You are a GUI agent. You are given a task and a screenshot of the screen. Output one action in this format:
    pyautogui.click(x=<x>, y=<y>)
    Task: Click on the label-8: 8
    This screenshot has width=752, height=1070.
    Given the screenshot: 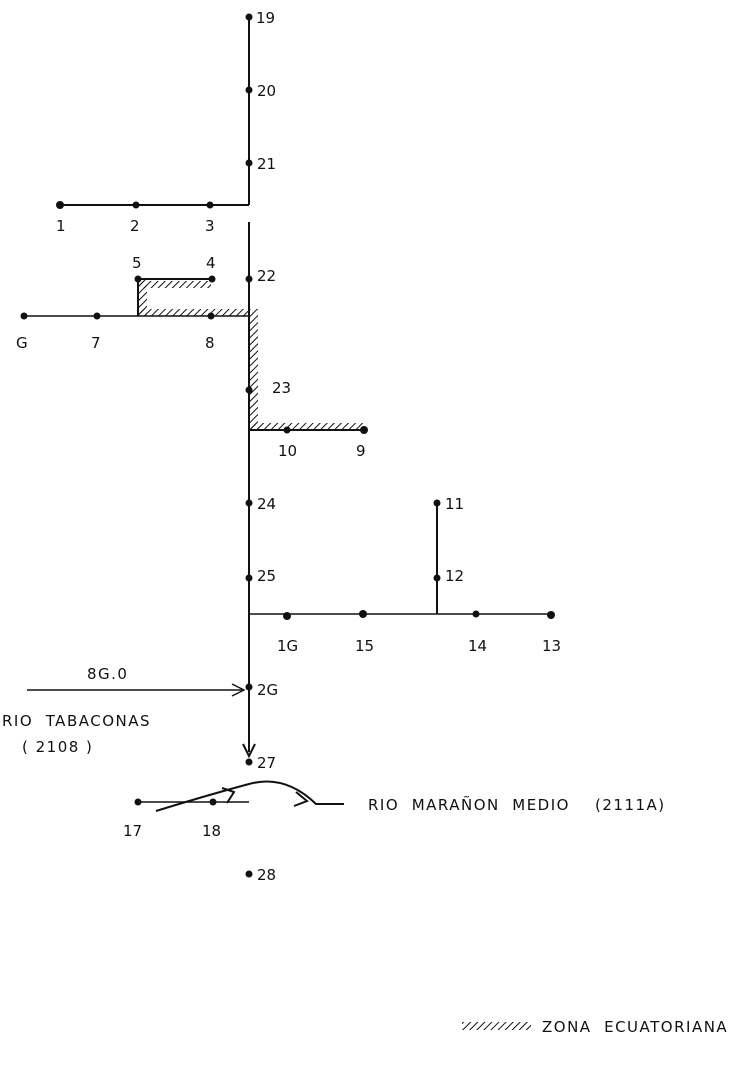 What is the action you would take?
    pyautogui.click(x=210, y=343)
    